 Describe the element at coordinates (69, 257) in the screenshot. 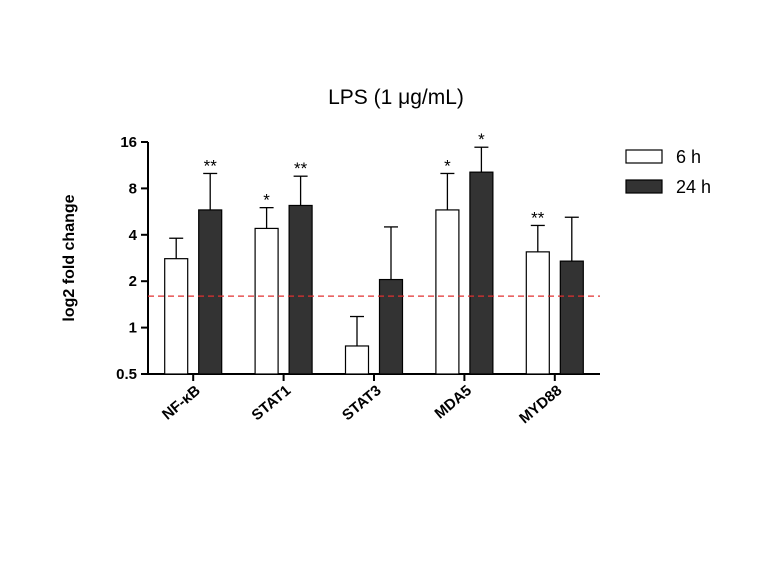

I see `y-axis-label: log2 fold change` at that location.